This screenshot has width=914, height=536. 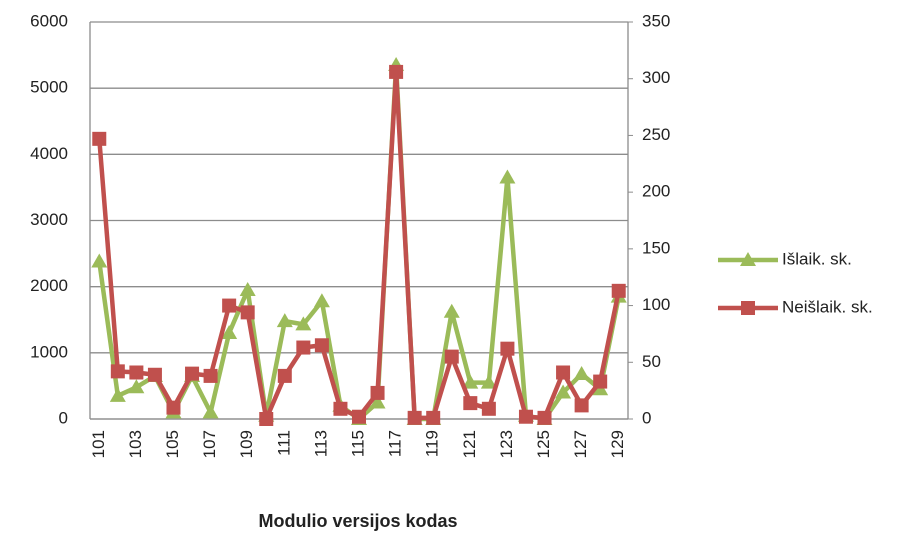 I want to click on x-tick-label: 115, so click(x=357, y=443).